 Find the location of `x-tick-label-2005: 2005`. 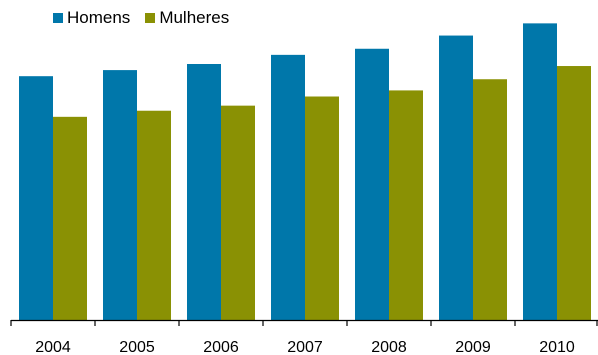

x-tick-label-2005: 2005 is located at coordinates (137, 347).